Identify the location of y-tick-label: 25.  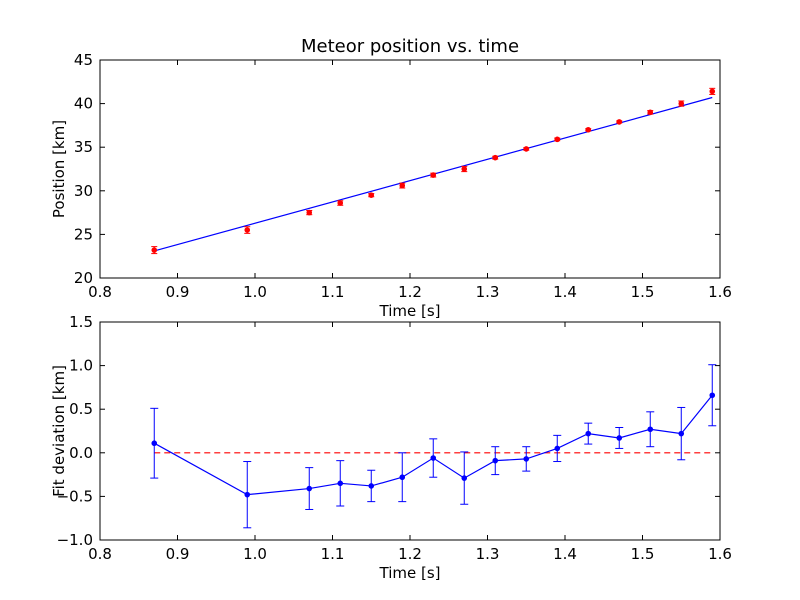
(83, 234).